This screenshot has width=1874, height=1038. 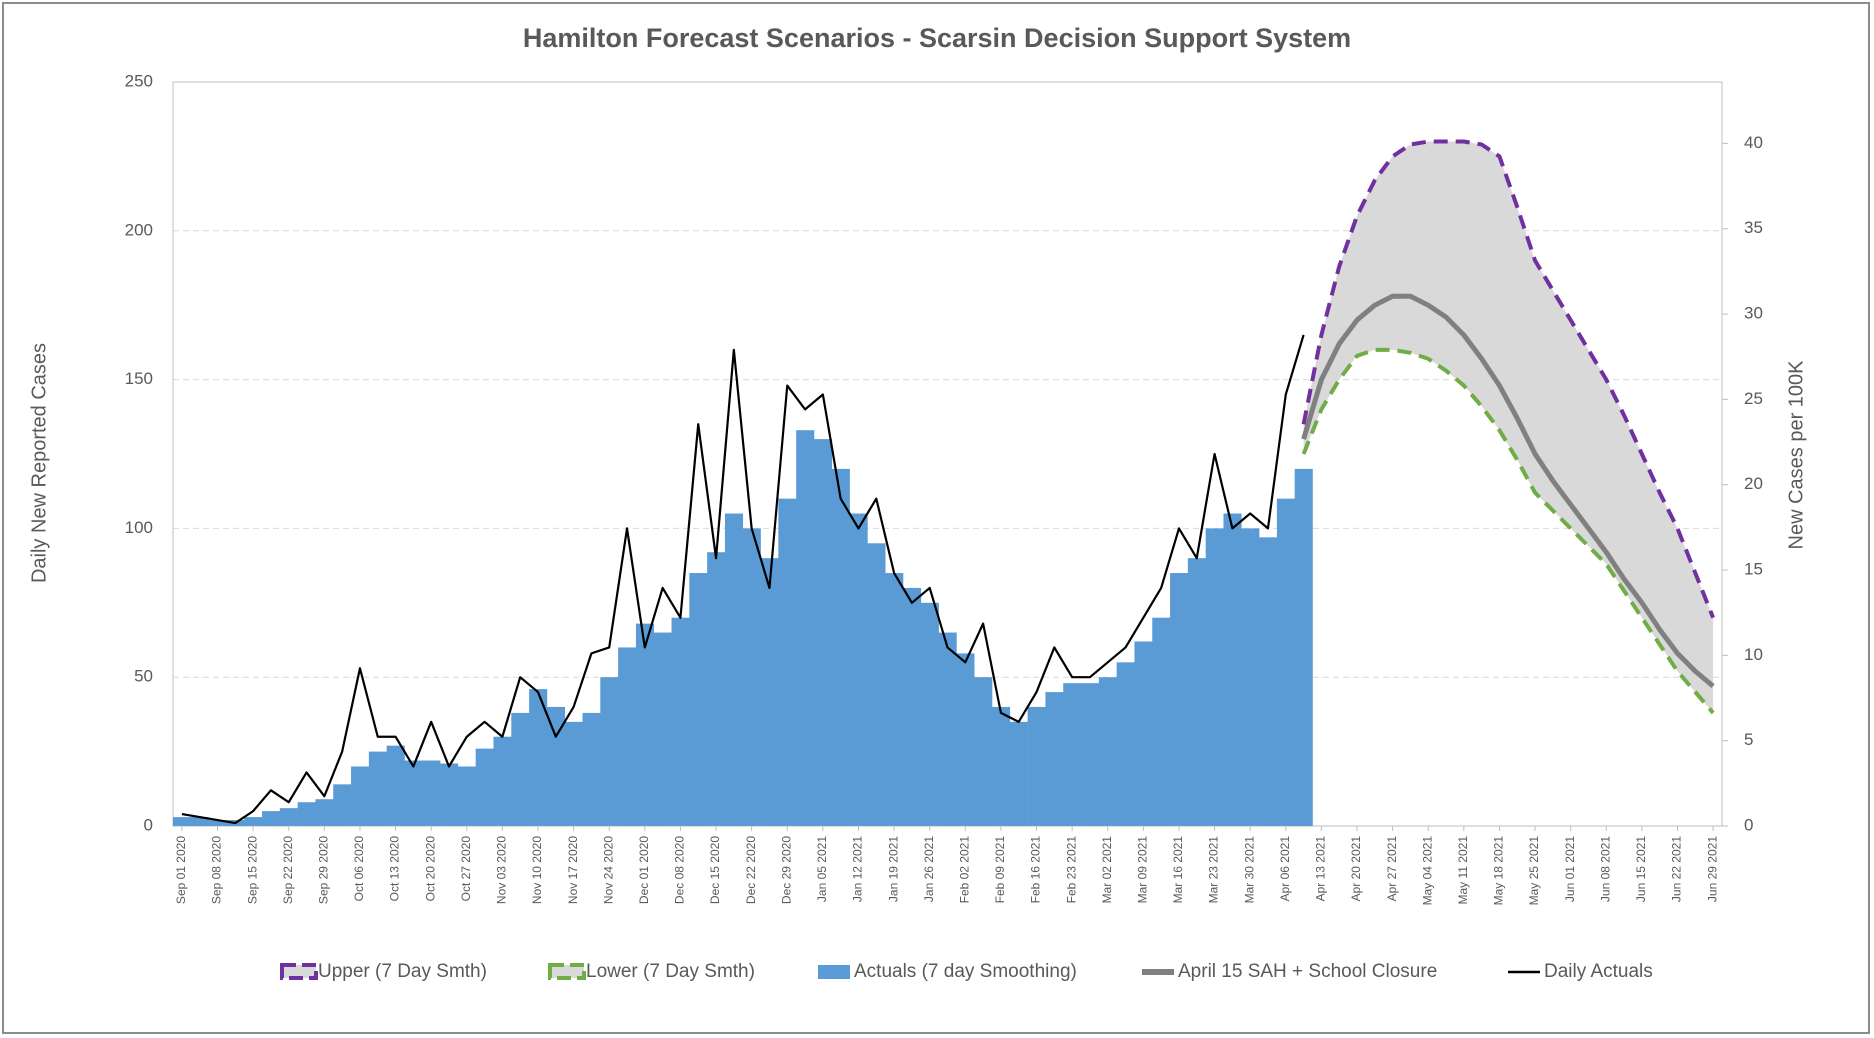 I want to click on y2-tick-label: 25, so click(x=1753, y=398).